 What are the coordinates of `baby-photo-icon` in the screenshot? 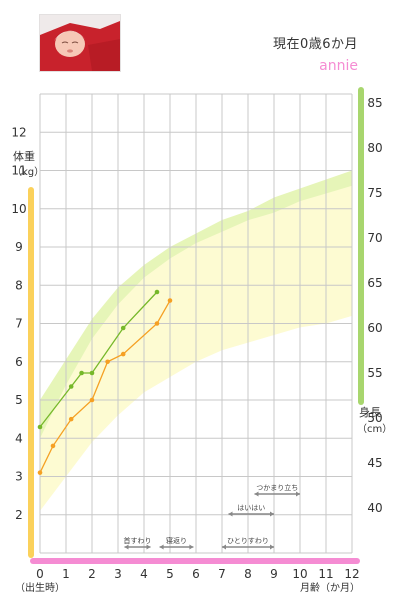 It's located at (80, 43).